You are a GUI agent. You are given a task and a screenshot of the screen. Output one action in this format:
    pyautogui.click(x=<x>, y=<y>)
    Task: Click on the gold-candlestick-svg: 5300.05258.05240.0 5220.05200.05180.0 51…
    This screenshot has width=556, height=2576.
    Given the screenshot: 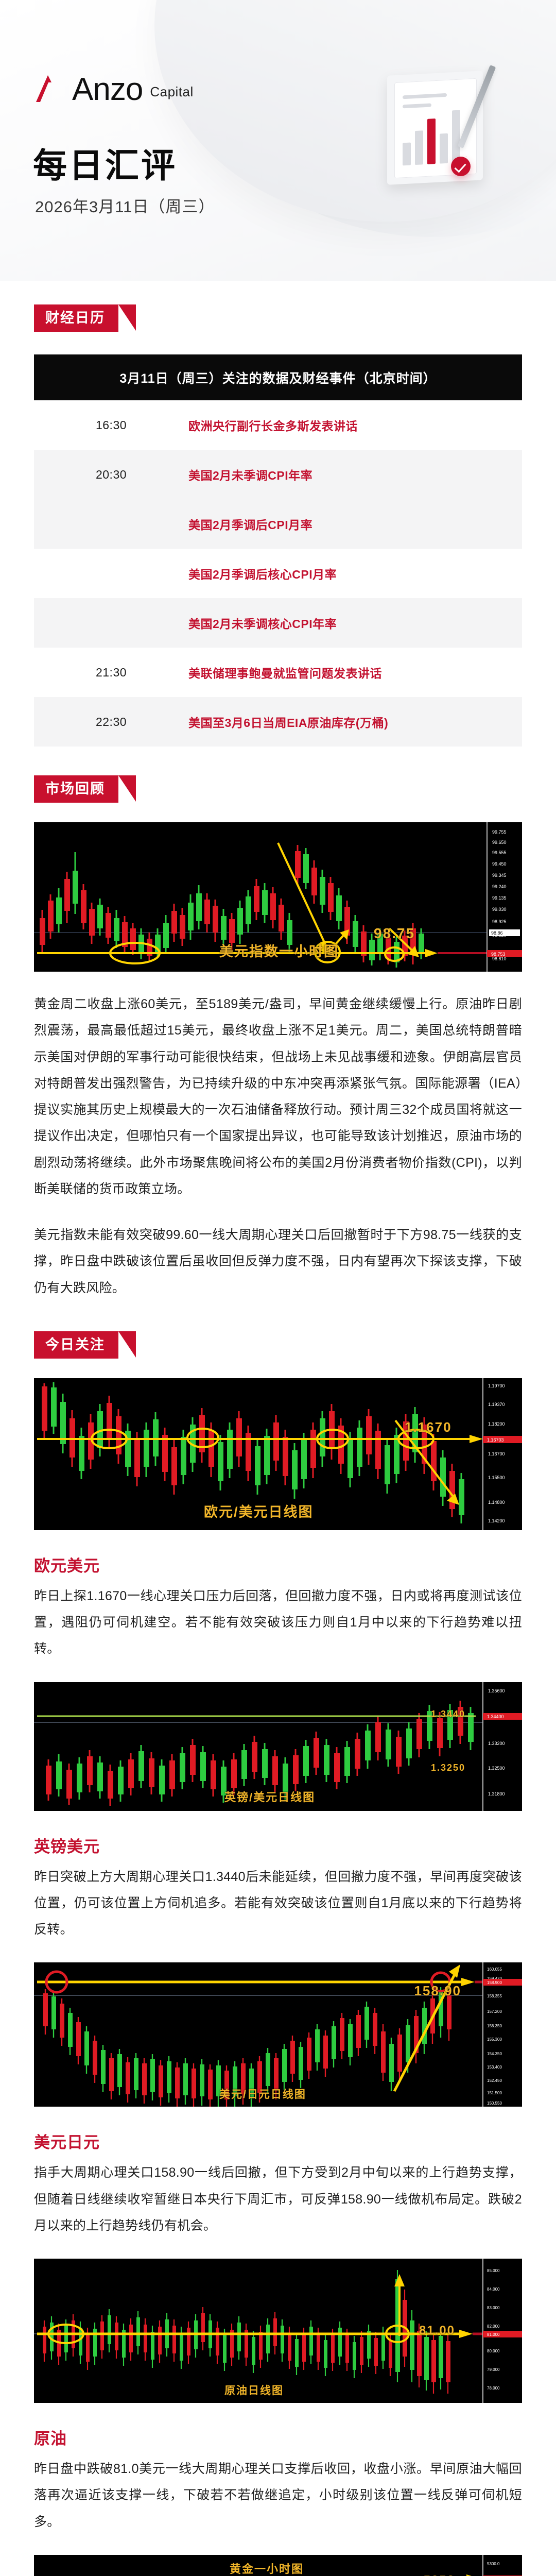 What is the action you would take?
    pyautogui.click(x=278, y=2565)
    